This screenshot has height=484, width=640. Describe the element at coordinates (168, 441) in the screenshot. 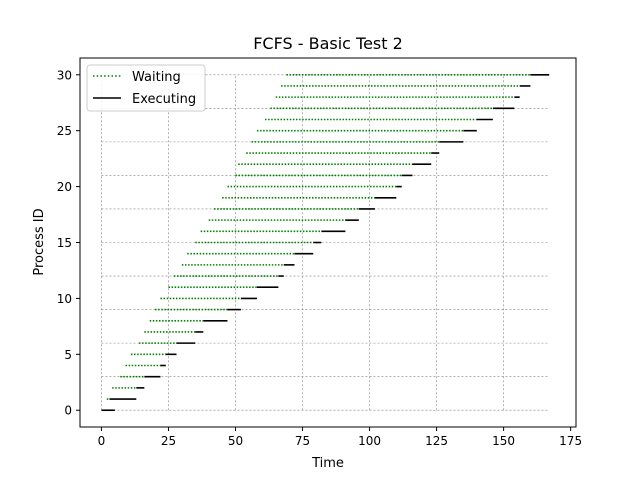

I see `x-tick-label: 25` at that location.